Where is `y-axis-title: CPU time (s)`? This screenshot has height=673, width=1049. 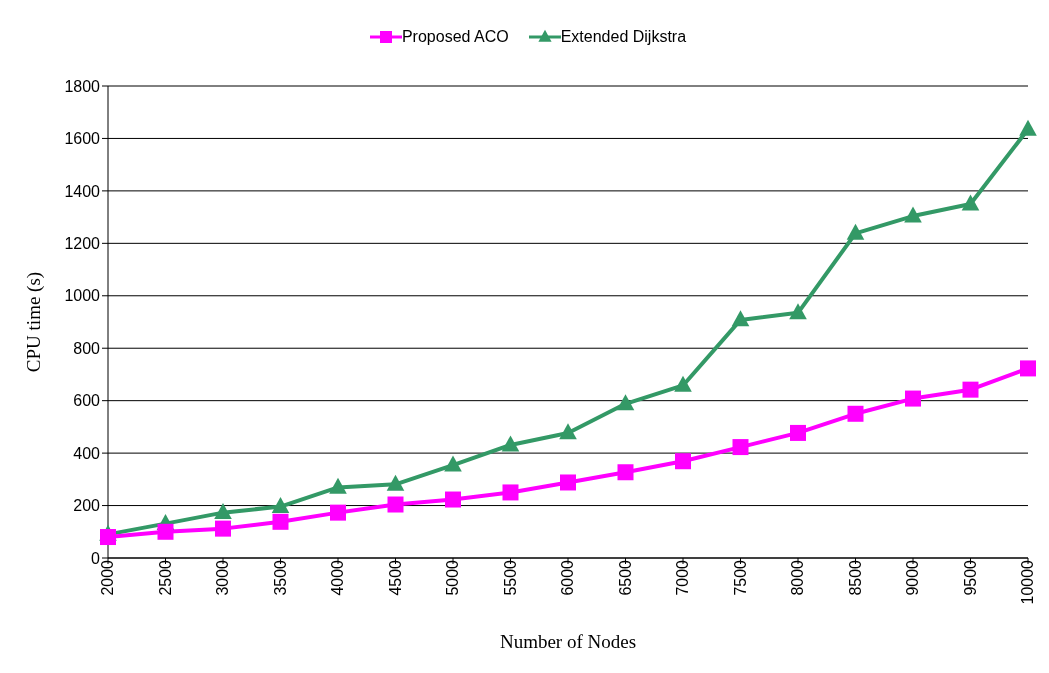 y-axis-title: CPU time (s) is located at coordinates (33, 322).